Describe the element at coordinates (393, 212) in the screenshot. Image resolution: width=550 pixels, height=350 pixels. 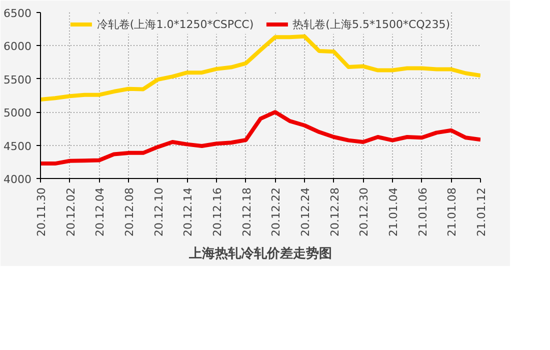
I see `x-tick-label: 21.01.04` at that location.